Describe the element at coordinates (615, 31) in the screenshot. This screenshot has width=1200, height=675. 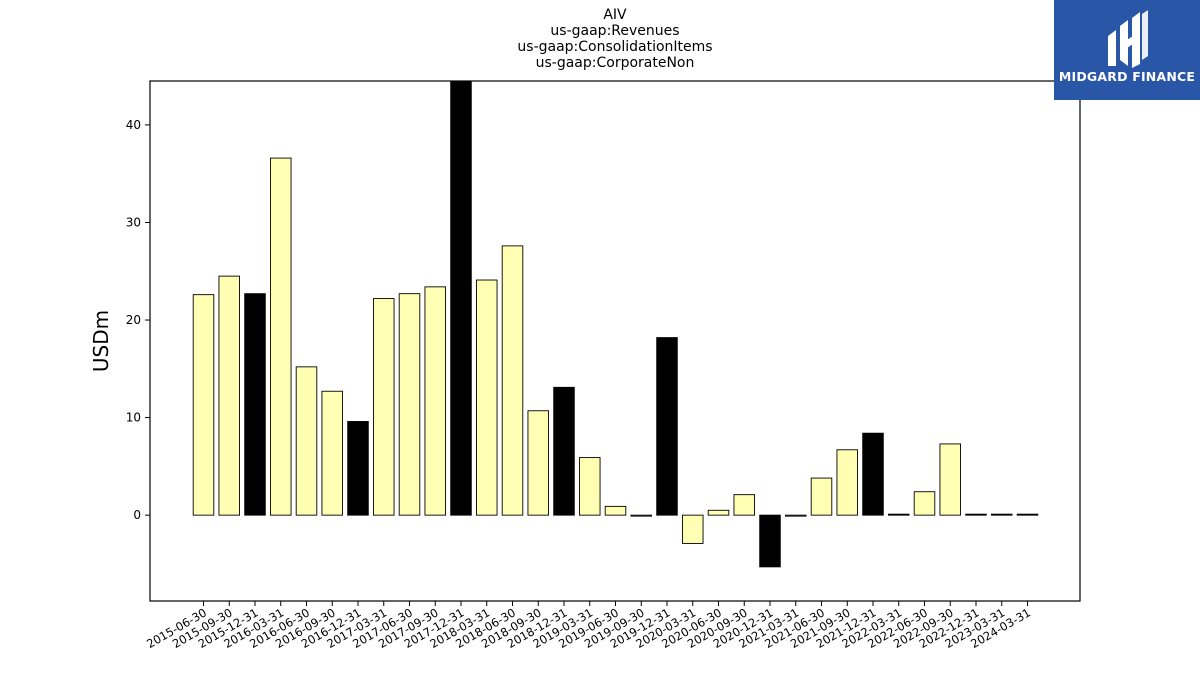
I see `chart-title-line-2: us-gaap:Revenues` at that location.